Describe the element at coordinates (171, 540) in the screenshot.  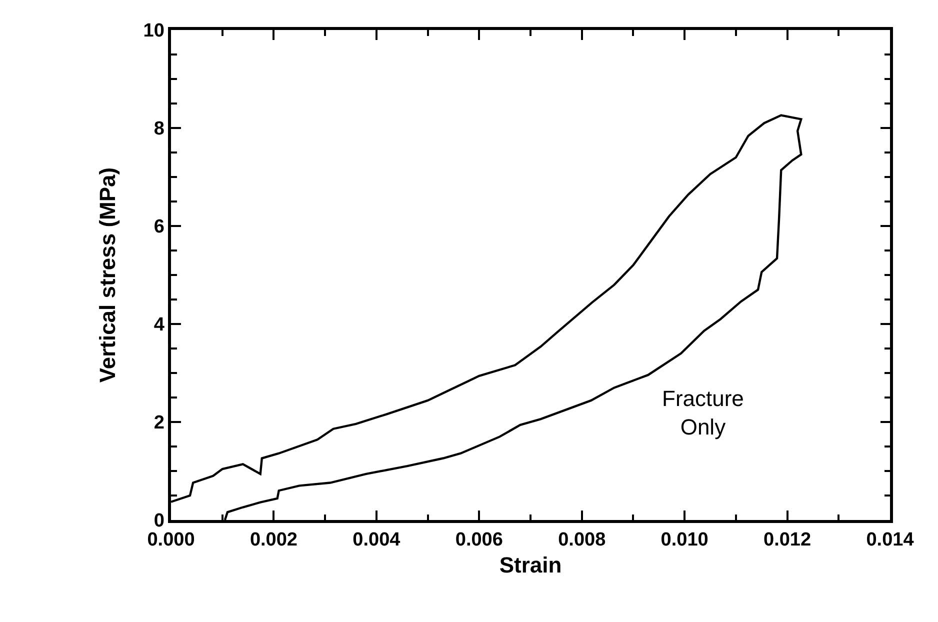
I see `x-tick-label: 0.000` at that location.